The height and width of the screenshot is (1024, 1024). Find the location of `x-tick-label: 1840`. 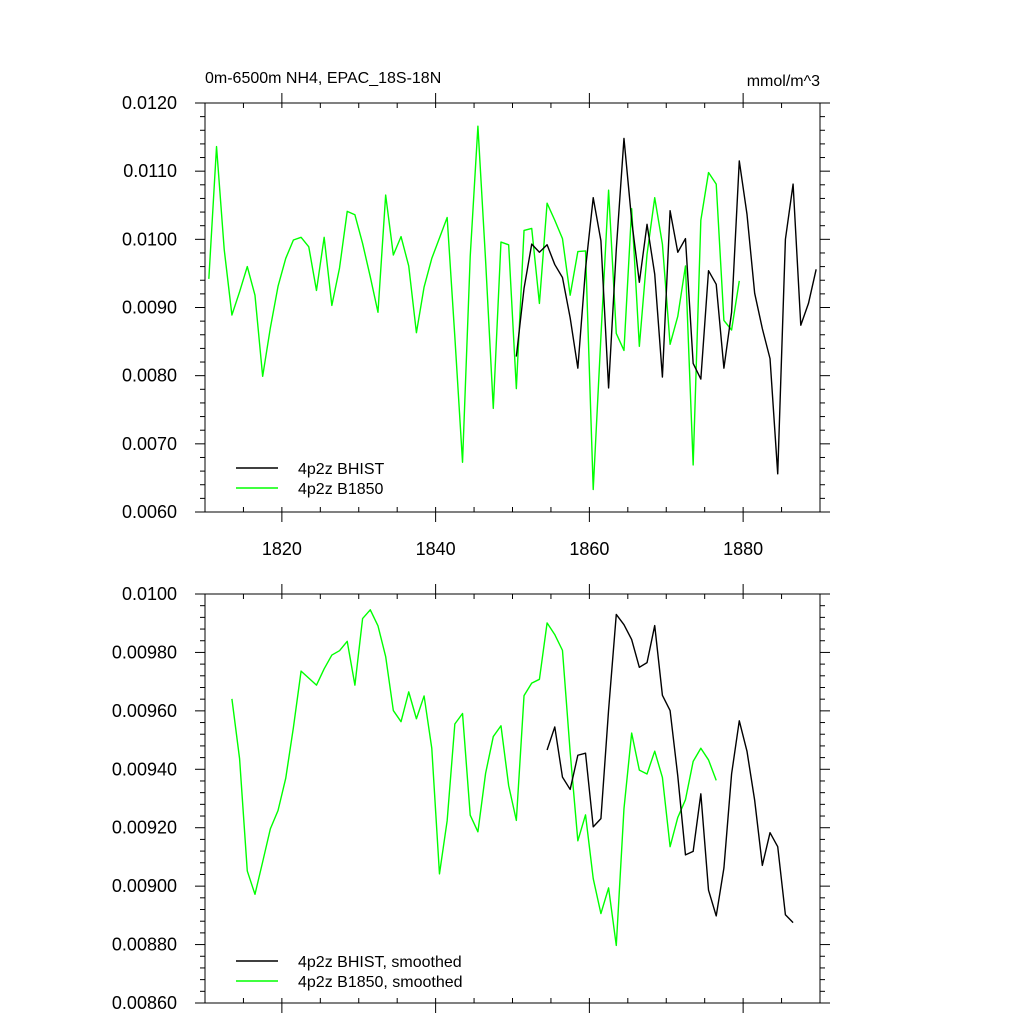

x-tick-label: 1840 is located at coordinates (436, 549).